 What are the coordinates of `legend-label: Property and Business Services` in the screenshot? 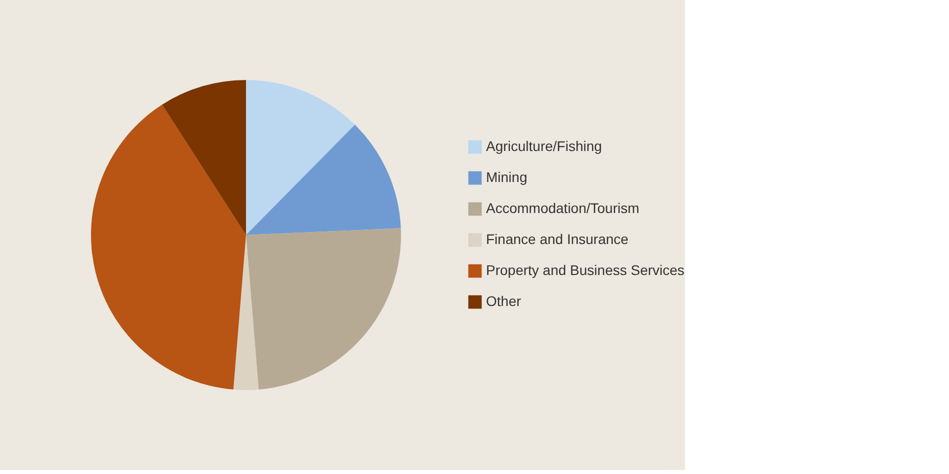 It's located at (585, 270).